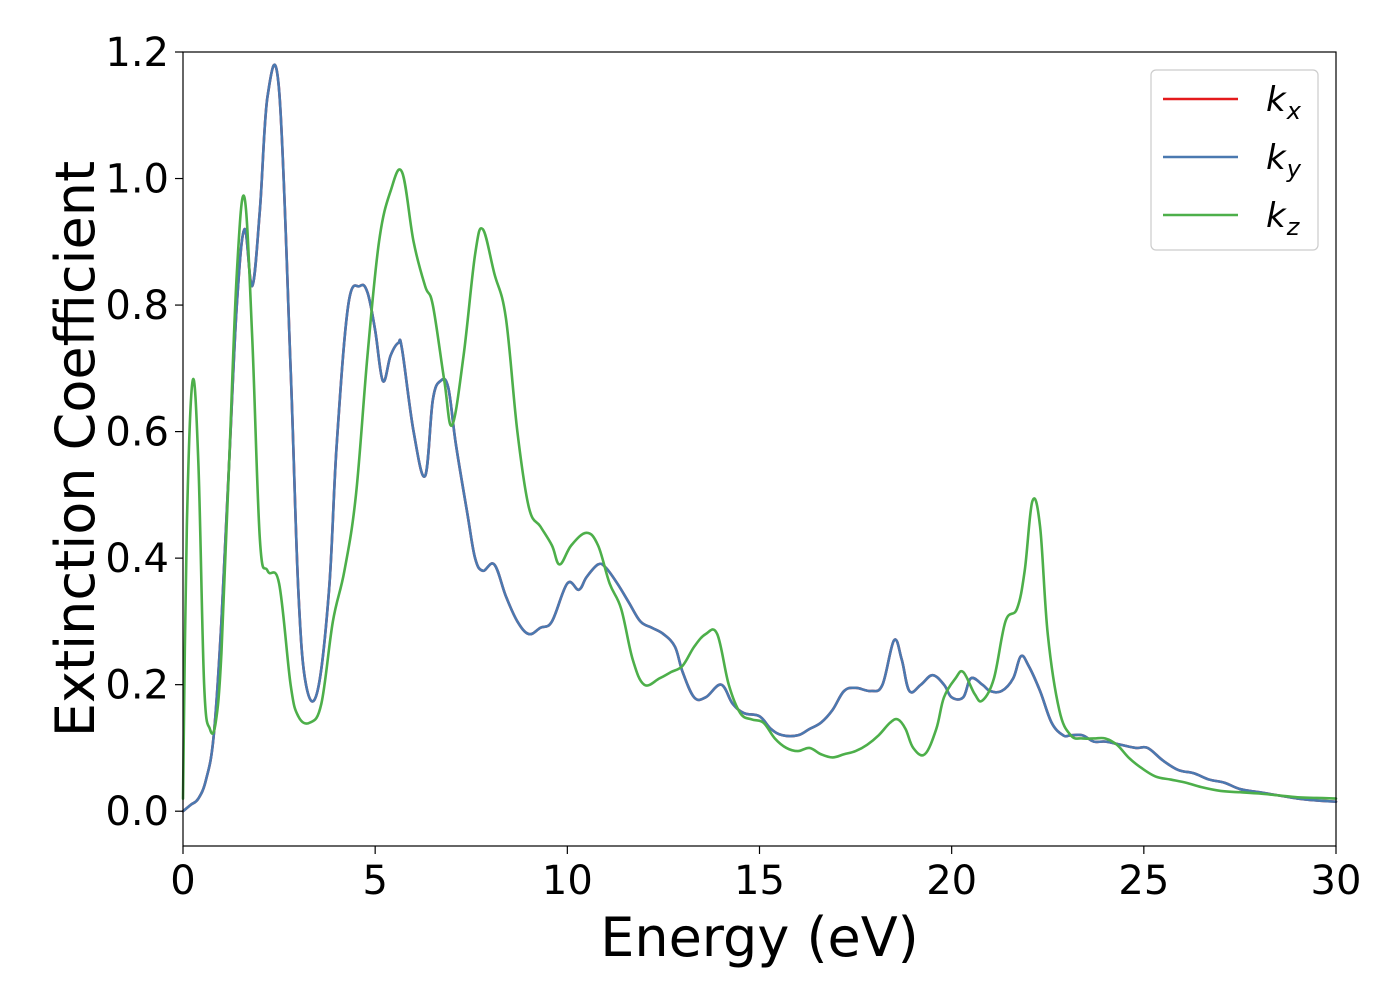  Describe the element at coordinates (1336, 881) in the screenshot. I see `x-tick-label: 30` at that location.